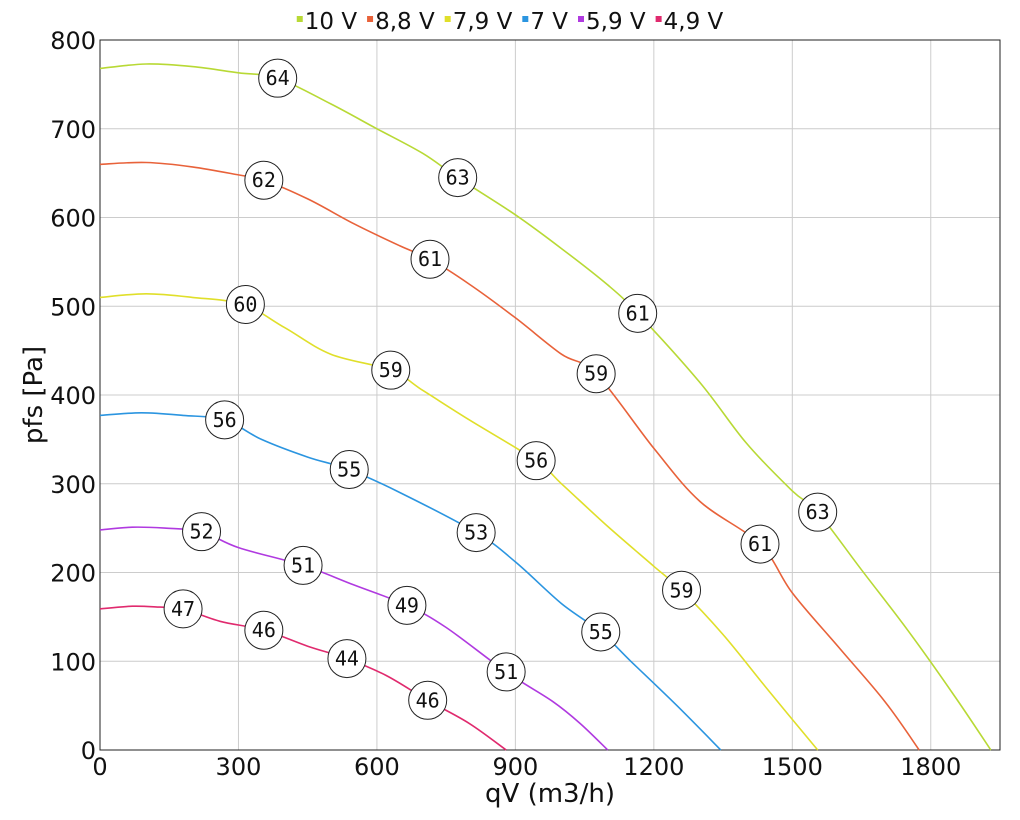  Describe the element at coordinates (73, 307) in the screenshot. I see `y-tick-label: 500` at that location.